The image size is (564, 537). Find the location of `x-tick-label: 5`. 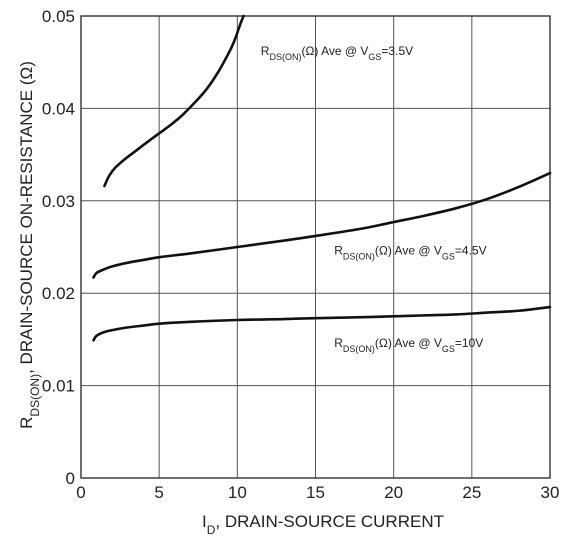

x-tick-label: 5 is located at coordinates (158, 492).